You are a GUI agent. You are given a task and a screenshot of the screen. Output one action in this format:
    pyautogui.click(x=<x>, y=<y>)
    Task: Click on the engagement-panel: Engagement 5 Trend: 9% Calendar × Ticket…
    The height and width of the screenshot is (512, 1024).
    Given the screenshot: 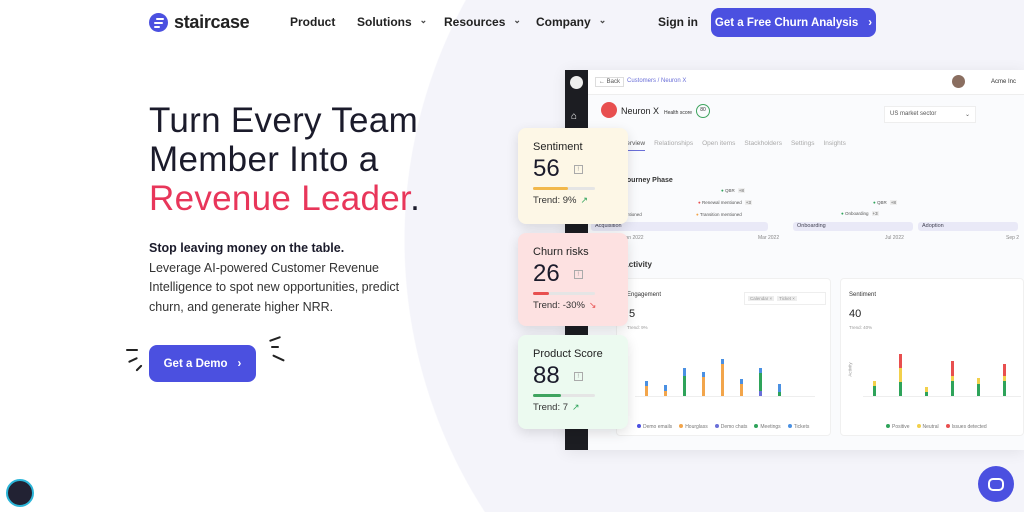 What is the action you would take?
    pyautogui.click(x=723, y=357)
    